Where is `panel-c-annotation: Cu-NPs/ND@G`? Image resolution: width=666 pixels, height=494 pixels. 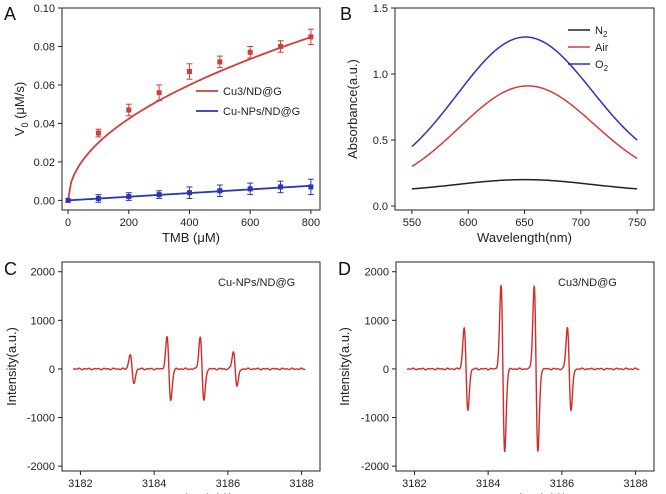
panel-c-annotation: Cu-NPs/ND@G is located at coordinates (256, 283).